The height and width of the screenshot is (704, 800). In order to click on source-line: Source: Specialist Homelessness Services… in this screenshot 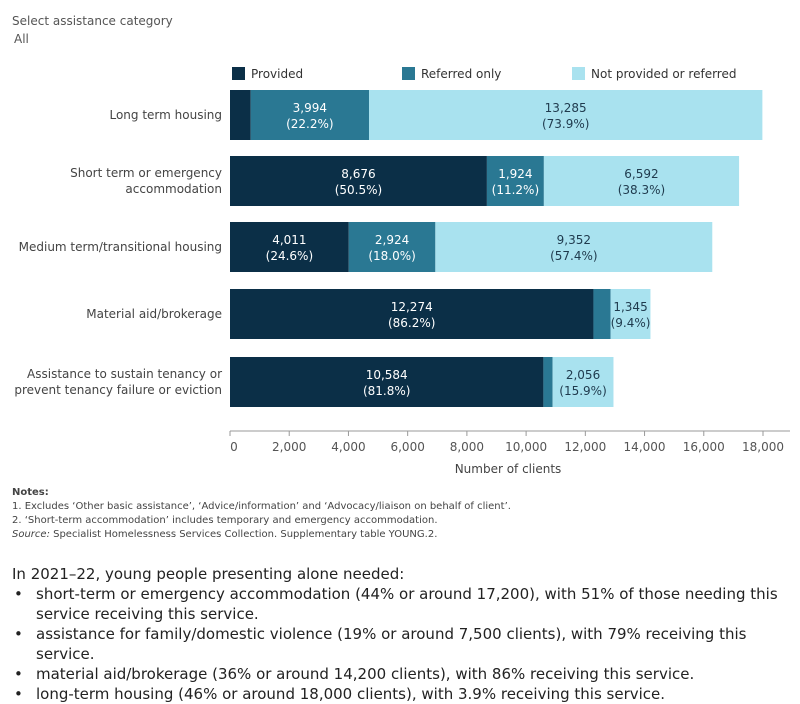, I will do `click(261, 535)`.